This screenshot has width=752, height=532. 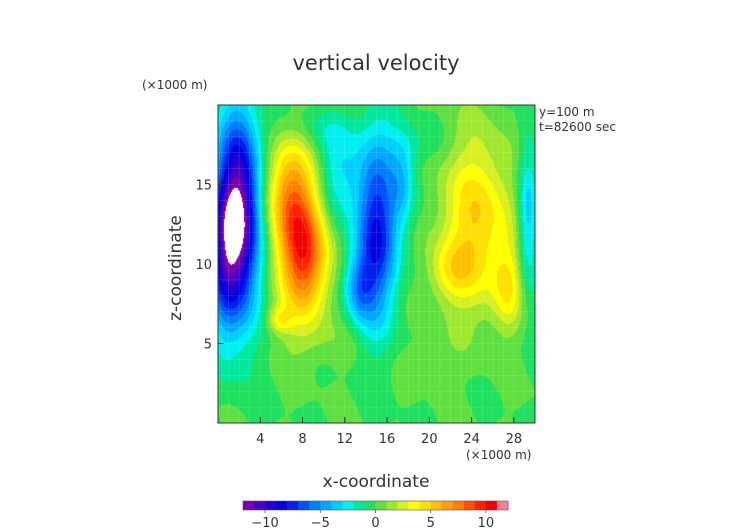 I want to click on y-unit-label: (×1000 m), so click(x=174, y=85).